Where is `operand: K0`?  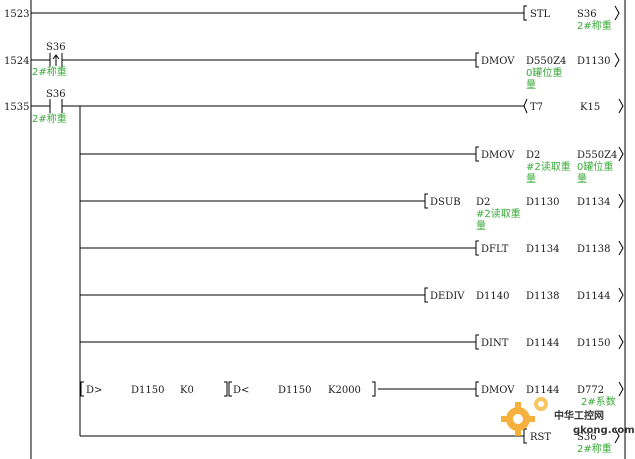 operand: K0 is located at coordinates (187, 390).